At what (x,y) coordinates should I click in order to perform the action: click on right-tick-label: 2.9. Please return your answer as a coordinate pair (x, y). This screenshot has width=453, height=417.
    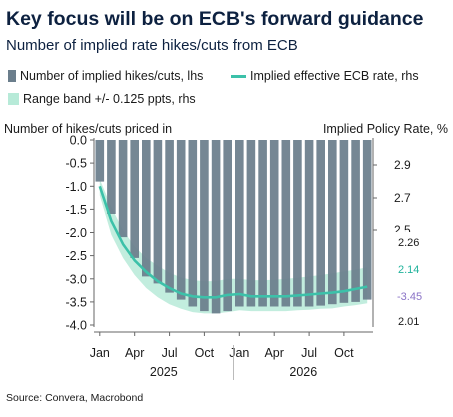
    Looking at the image, I should click on (402, 165).